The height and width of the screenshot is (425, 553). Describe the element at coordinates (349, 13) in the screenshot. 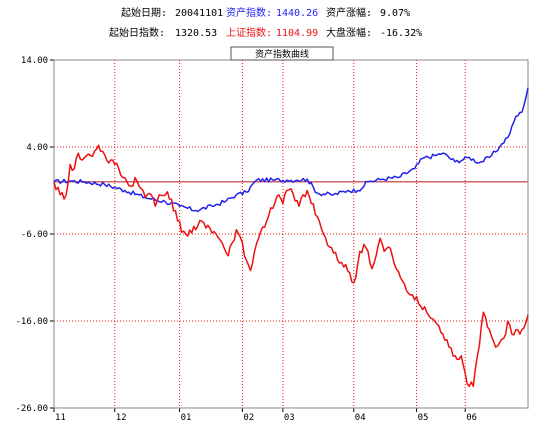

I see `asset-change-label: 资产涨幅:` at that location.